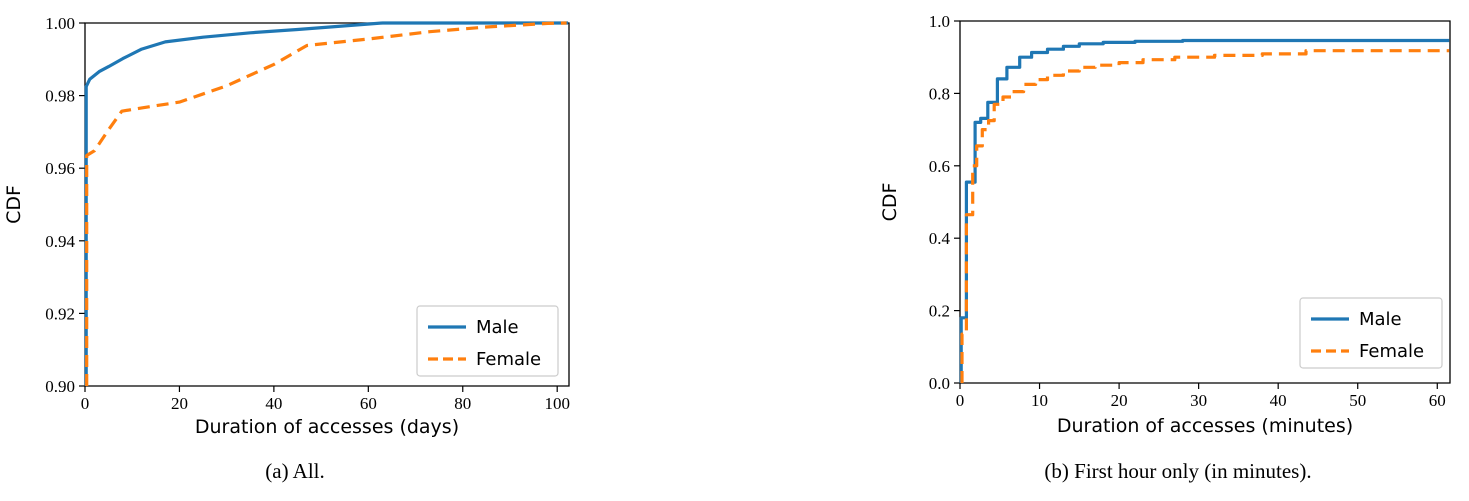  I want to click on y-tick-label: 1.00, so click(60, 23).